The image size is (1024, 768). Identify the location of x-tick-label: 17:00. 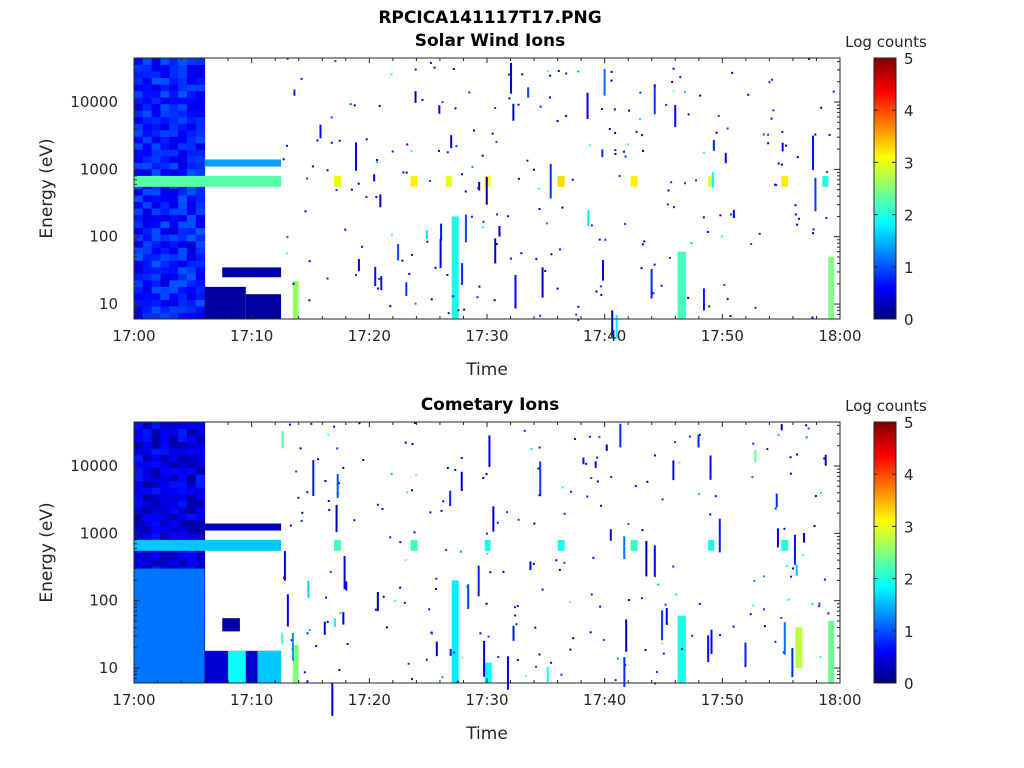
(133, 700).